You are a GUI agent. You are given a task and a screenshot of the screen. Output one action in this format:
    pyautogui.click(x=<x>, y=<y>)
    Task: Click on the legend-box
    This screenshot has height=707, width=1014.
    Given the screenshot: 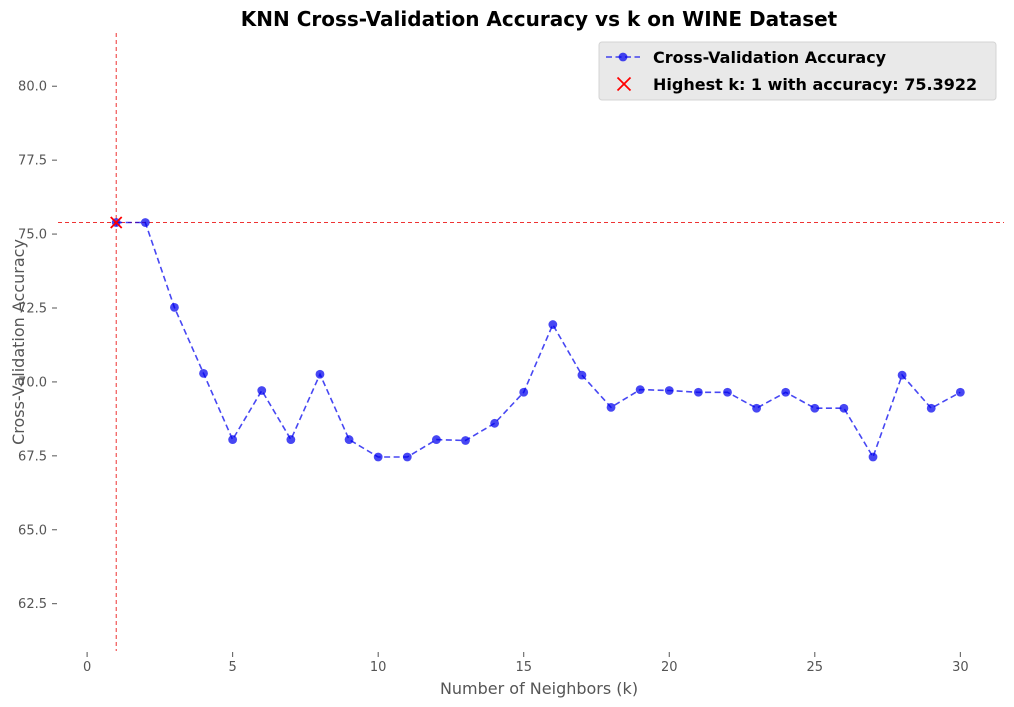 What is the action you would take?
    pyautogui.click(x=797, y=71)
    